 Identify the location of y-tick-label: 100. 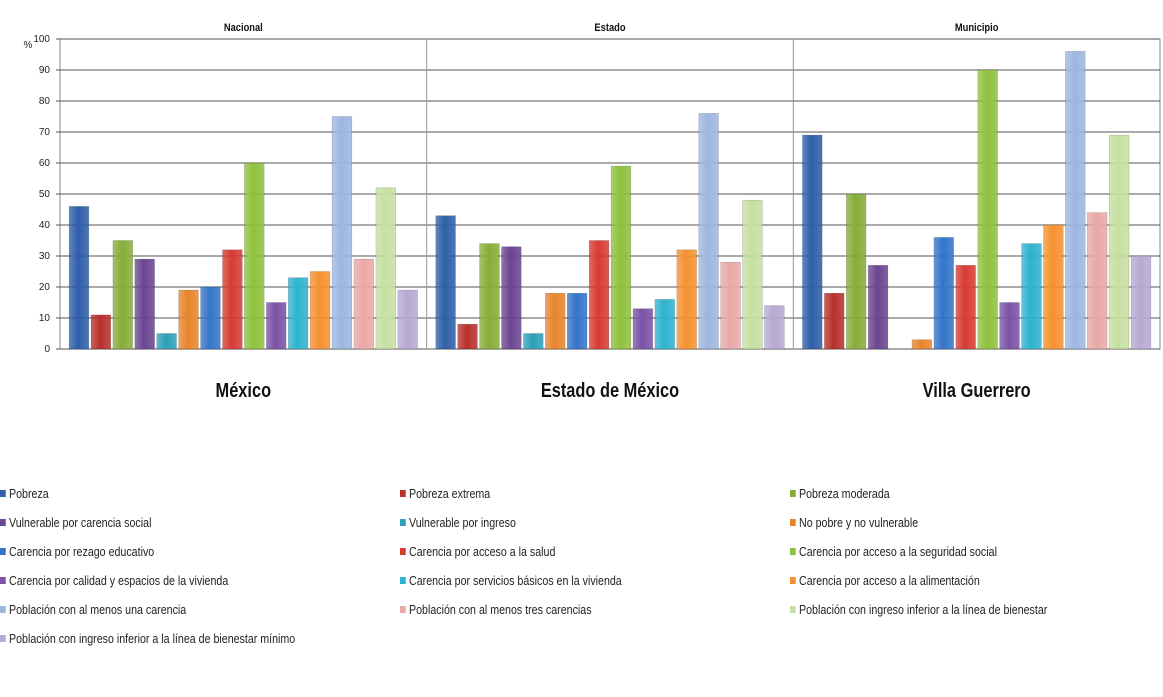
(41, 39).